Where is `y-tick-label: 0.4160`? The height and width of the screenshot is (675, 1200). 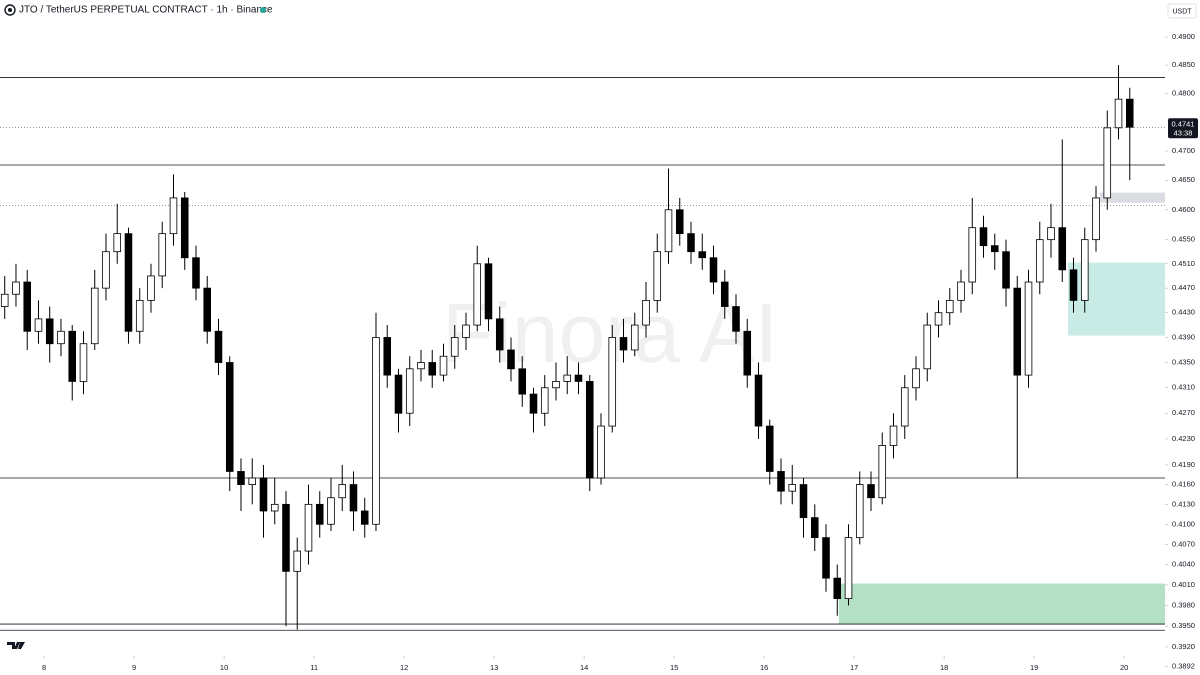
y-tick-label: 0.4160 is located at coordinates (1183, 484).